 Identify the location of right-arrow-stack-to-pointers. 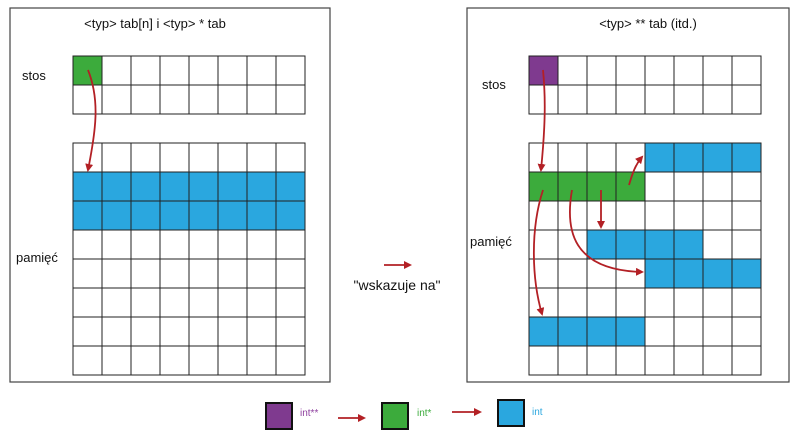
(541, 120).